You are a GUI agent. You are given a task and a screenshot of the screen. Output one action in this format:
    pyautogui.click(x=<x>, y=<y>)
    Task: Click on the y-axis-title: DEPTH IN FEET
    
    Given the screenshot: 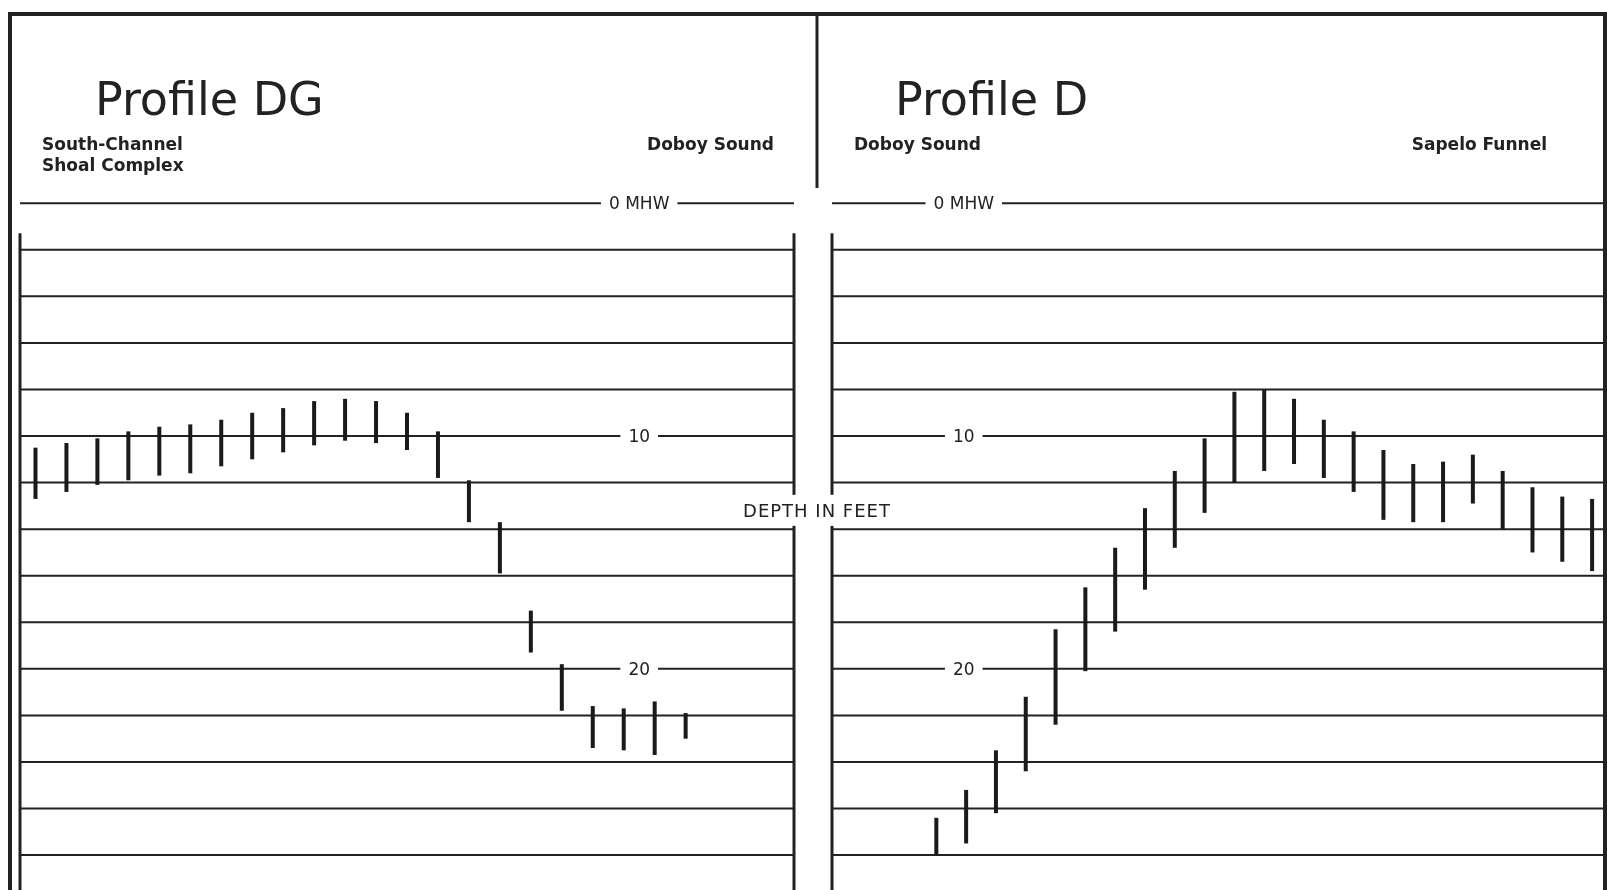 What is the action you would take?
    pyautogui.click(x=817, y=510)
    